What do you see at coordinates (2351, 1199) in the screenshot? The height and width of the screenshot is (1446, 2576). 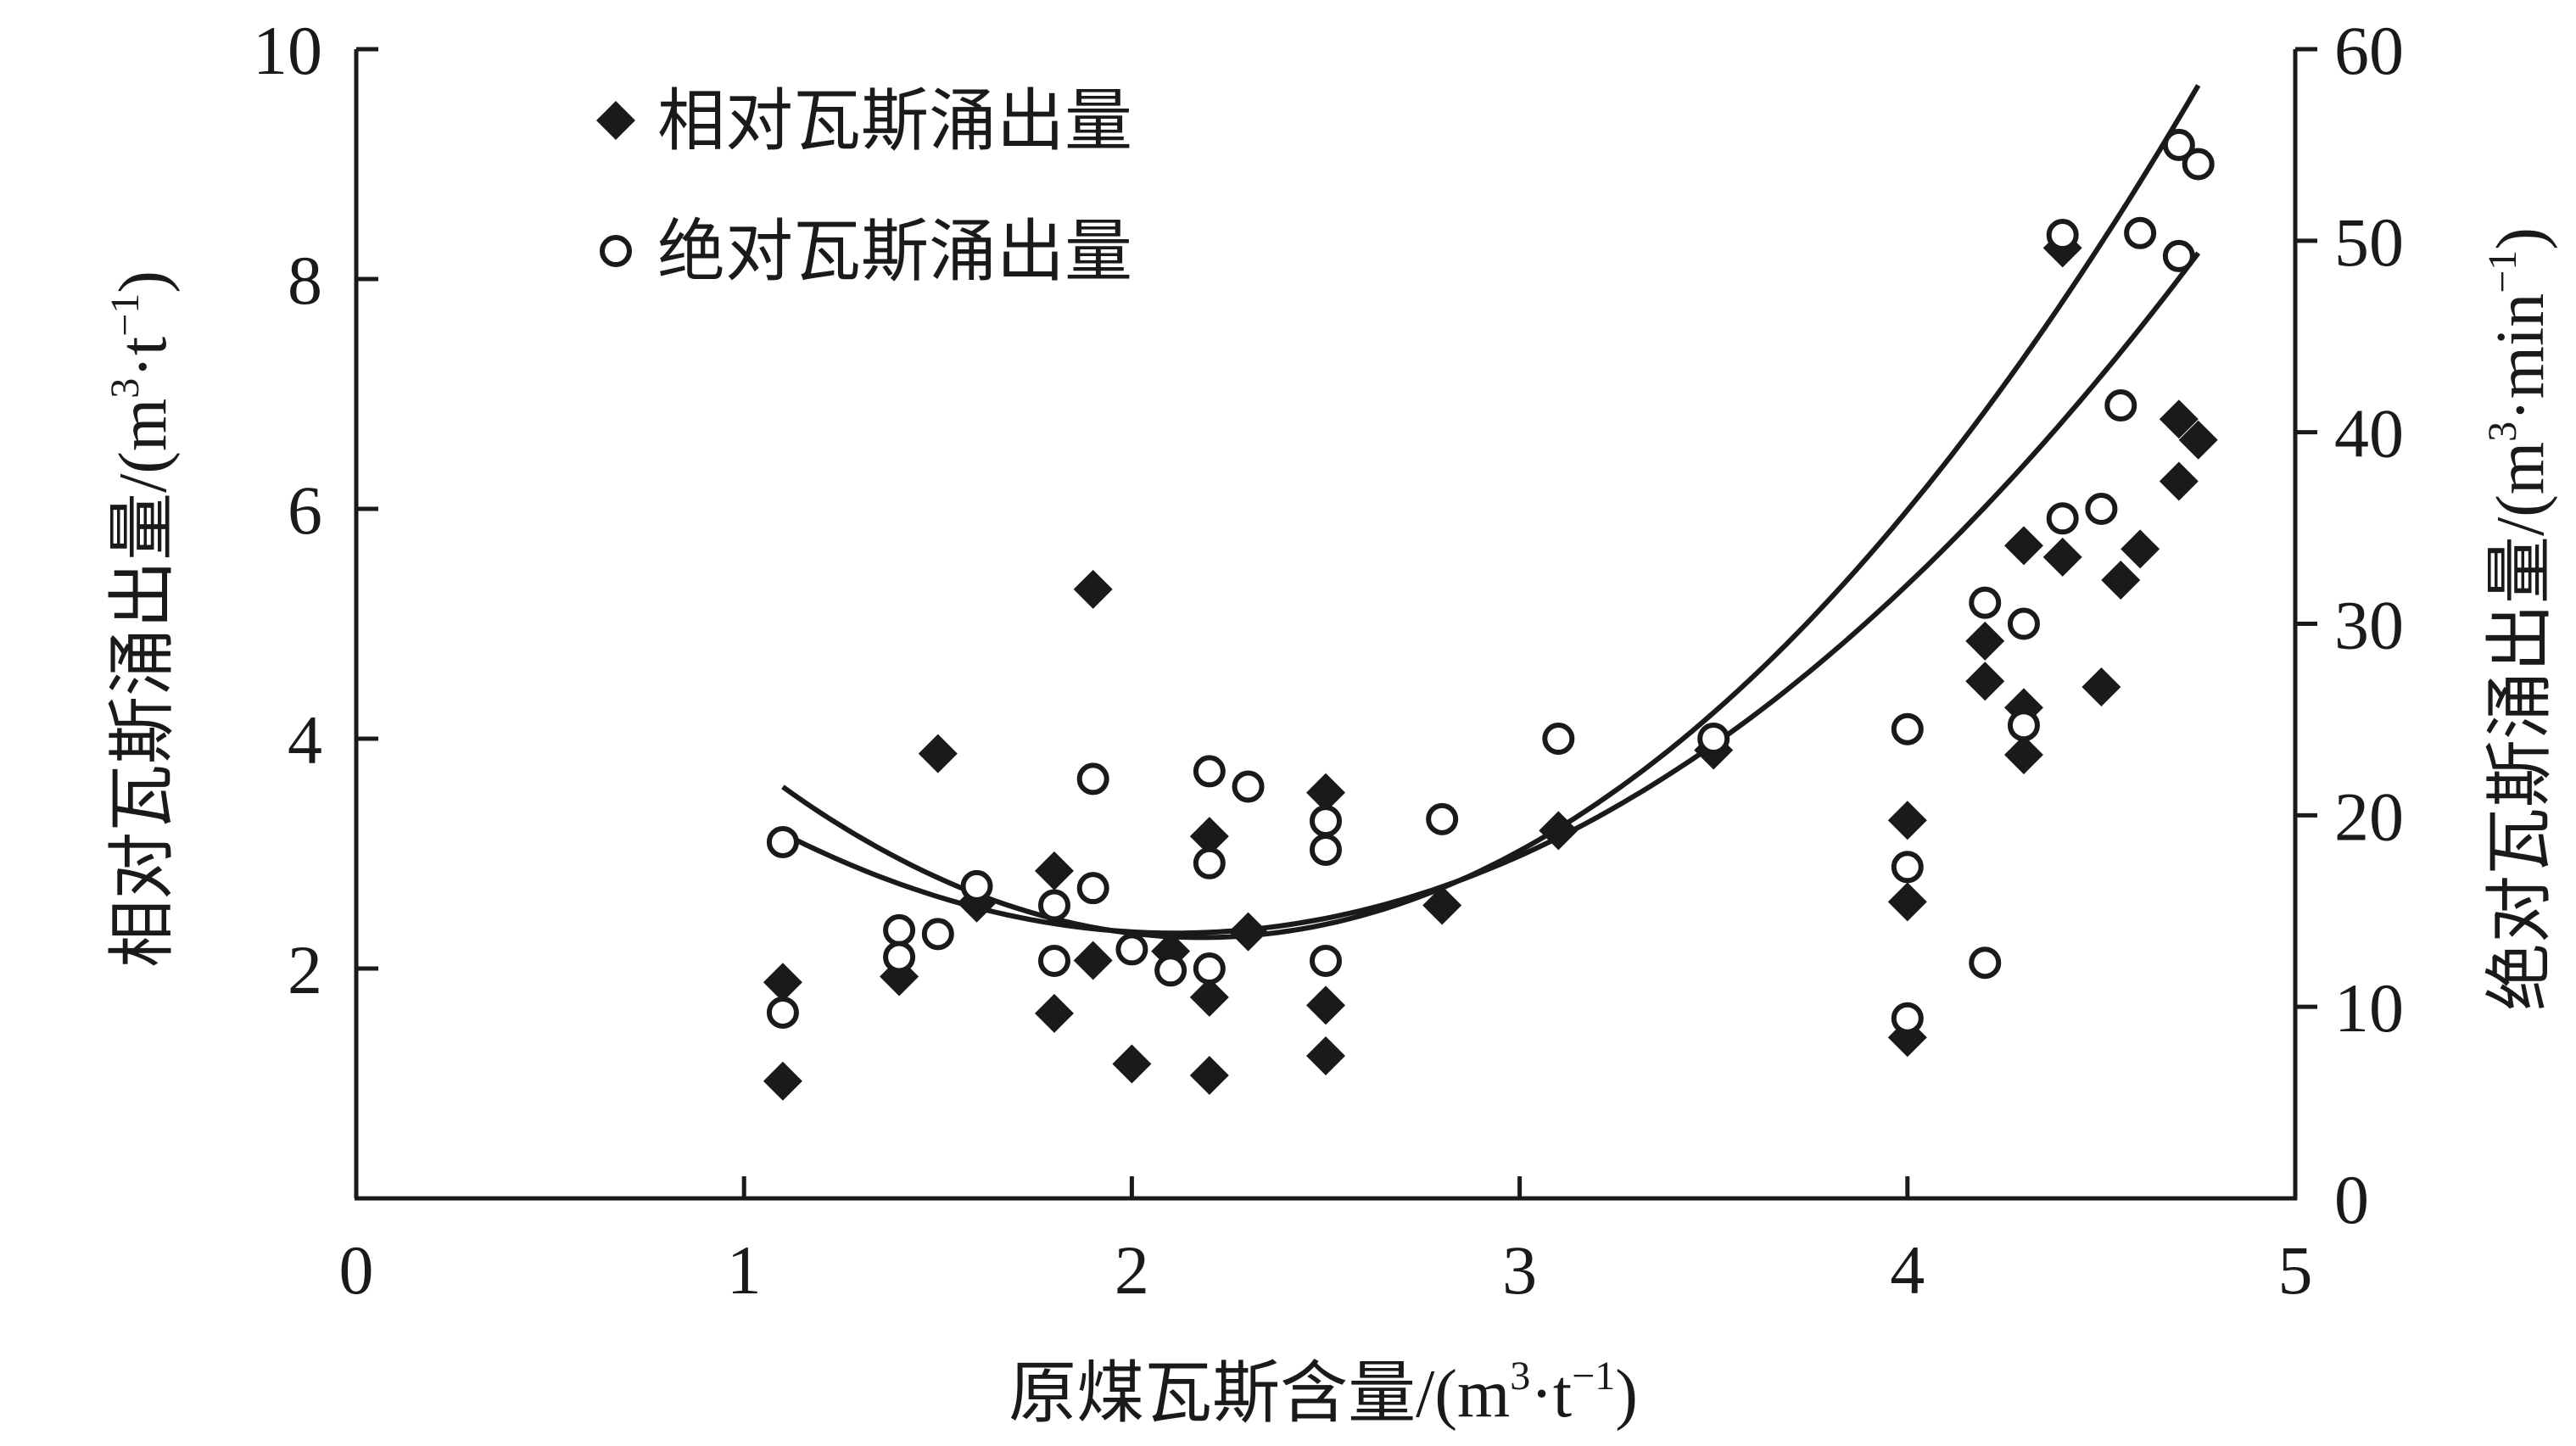 I see `right-y-tick-label: 0` at bounding box center [2351, 1199].